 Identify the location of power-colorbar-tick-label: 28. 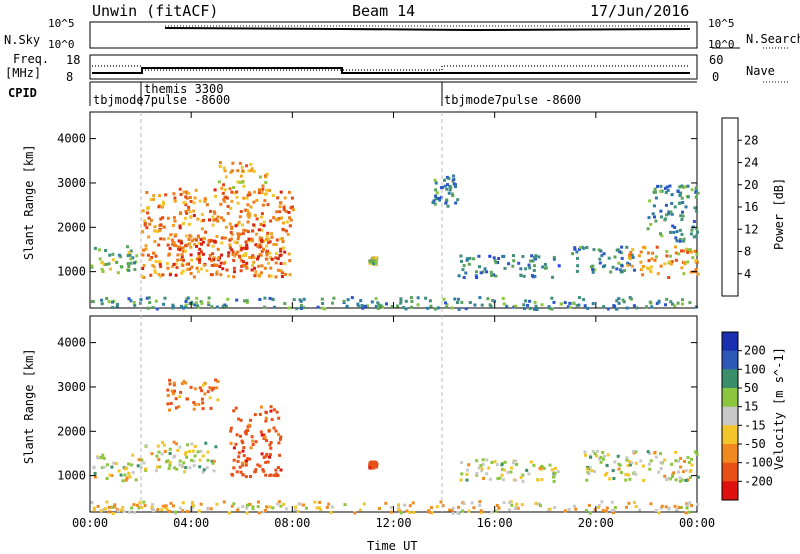
(751, 140).